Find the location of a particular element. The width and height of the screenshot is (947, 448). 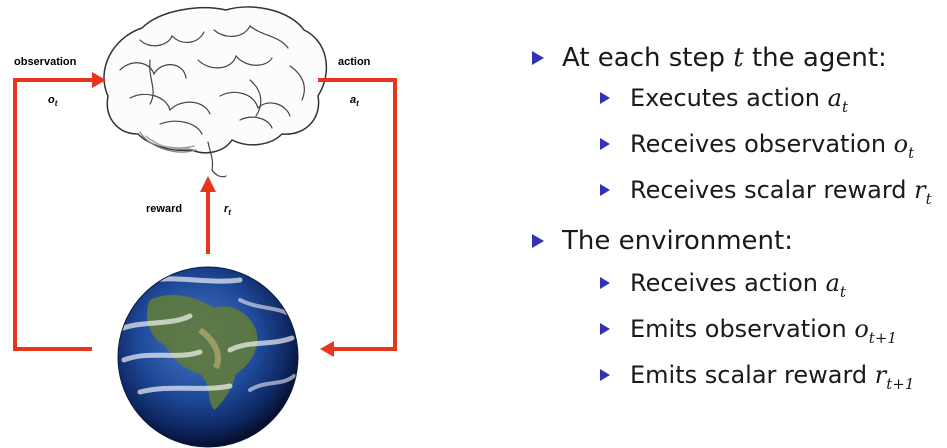

list-item: Receives action at is located at coordinates (730, 288).